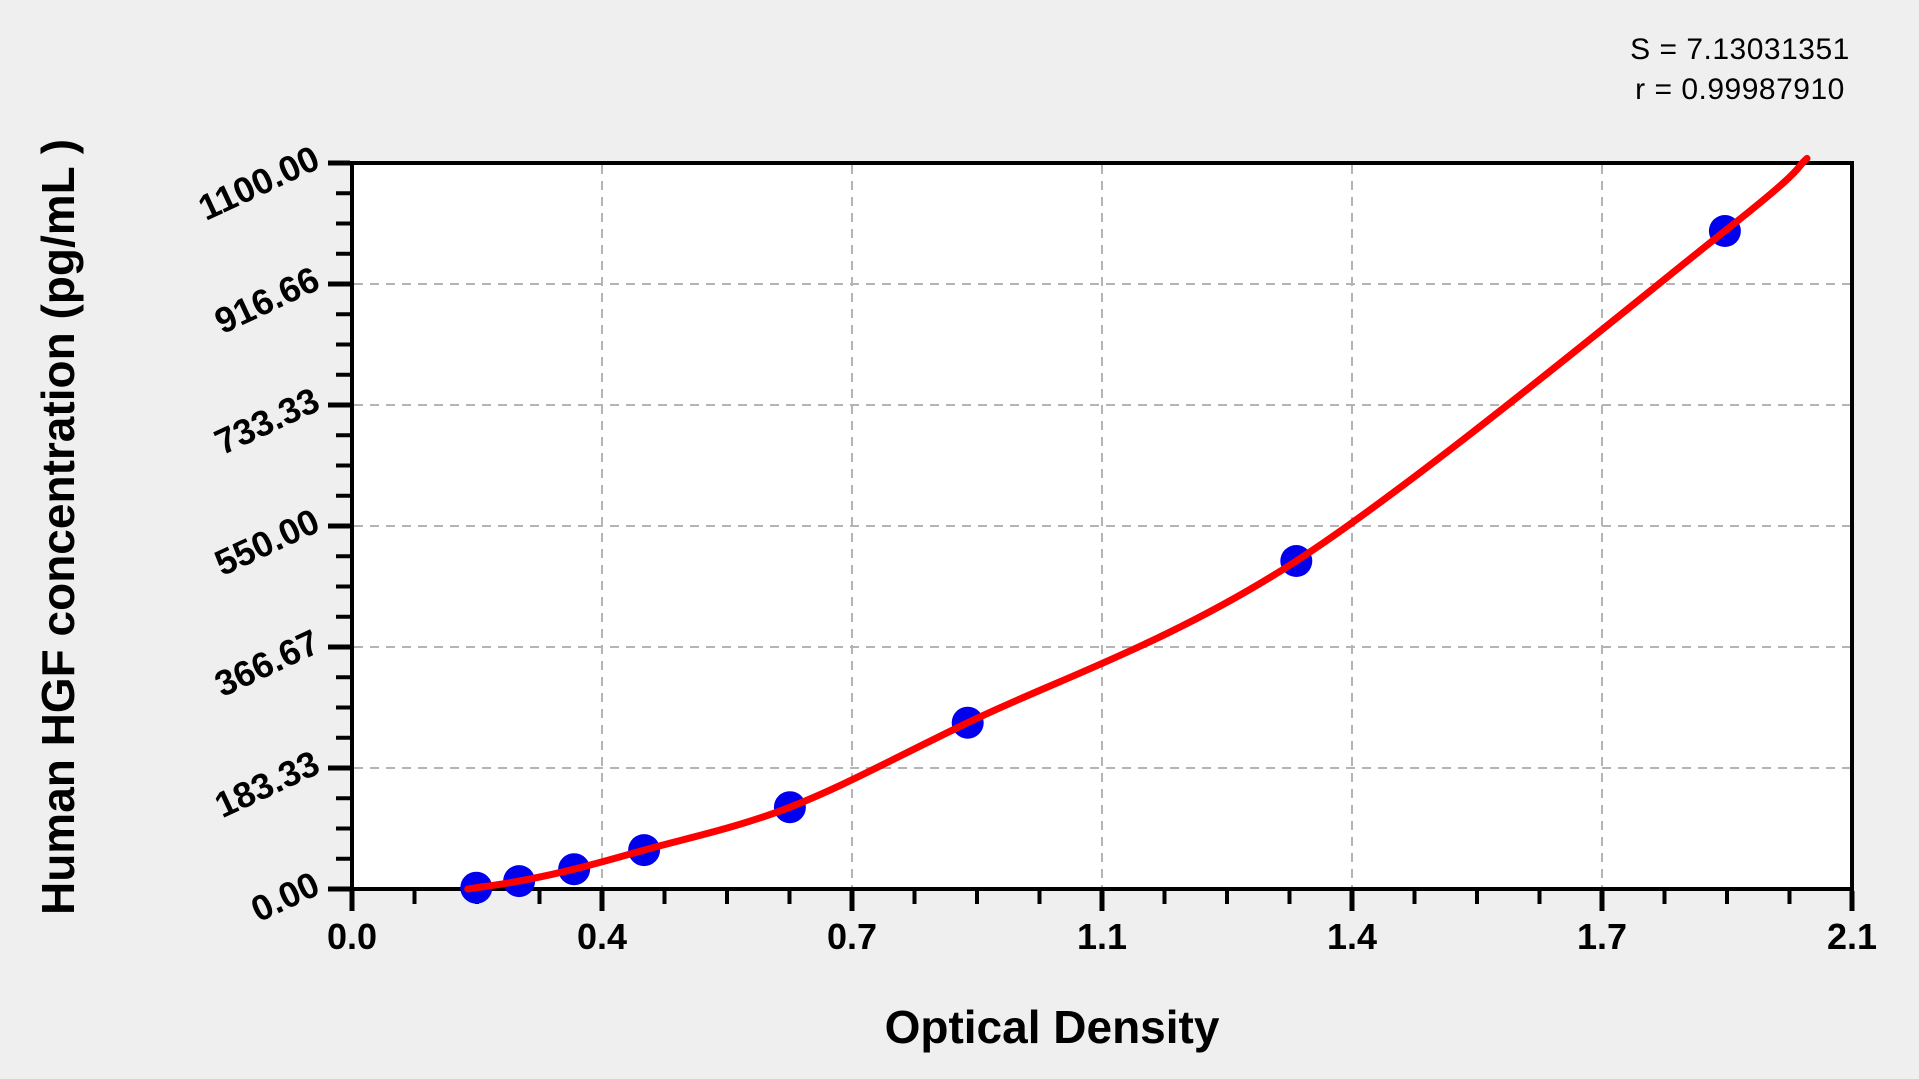  Describe the element at coordinates (258, 182) in the screenshot. I see `y-tick-label: 1100.00` at that location.